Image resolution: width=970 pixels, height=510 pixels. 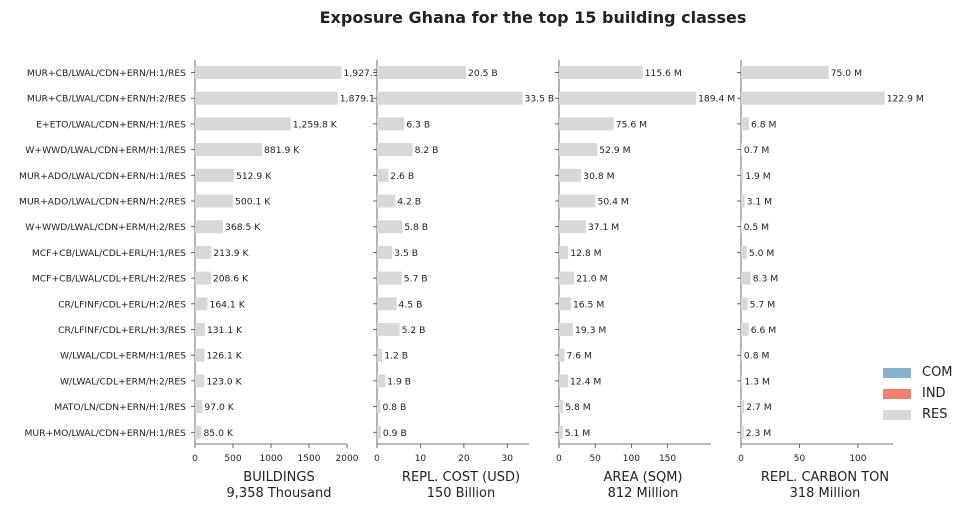 I want to click on bar-value-label: 30.8 M, so click(x=598, y=176).